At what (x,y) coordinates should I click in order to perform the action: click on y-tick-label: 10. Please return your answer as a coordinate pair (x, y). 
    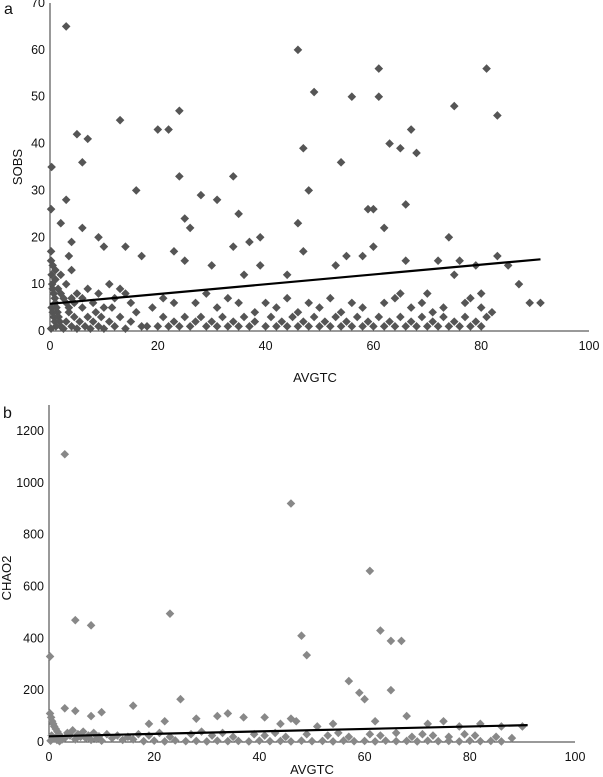
    Looking at the image, I should click on (38, 284).